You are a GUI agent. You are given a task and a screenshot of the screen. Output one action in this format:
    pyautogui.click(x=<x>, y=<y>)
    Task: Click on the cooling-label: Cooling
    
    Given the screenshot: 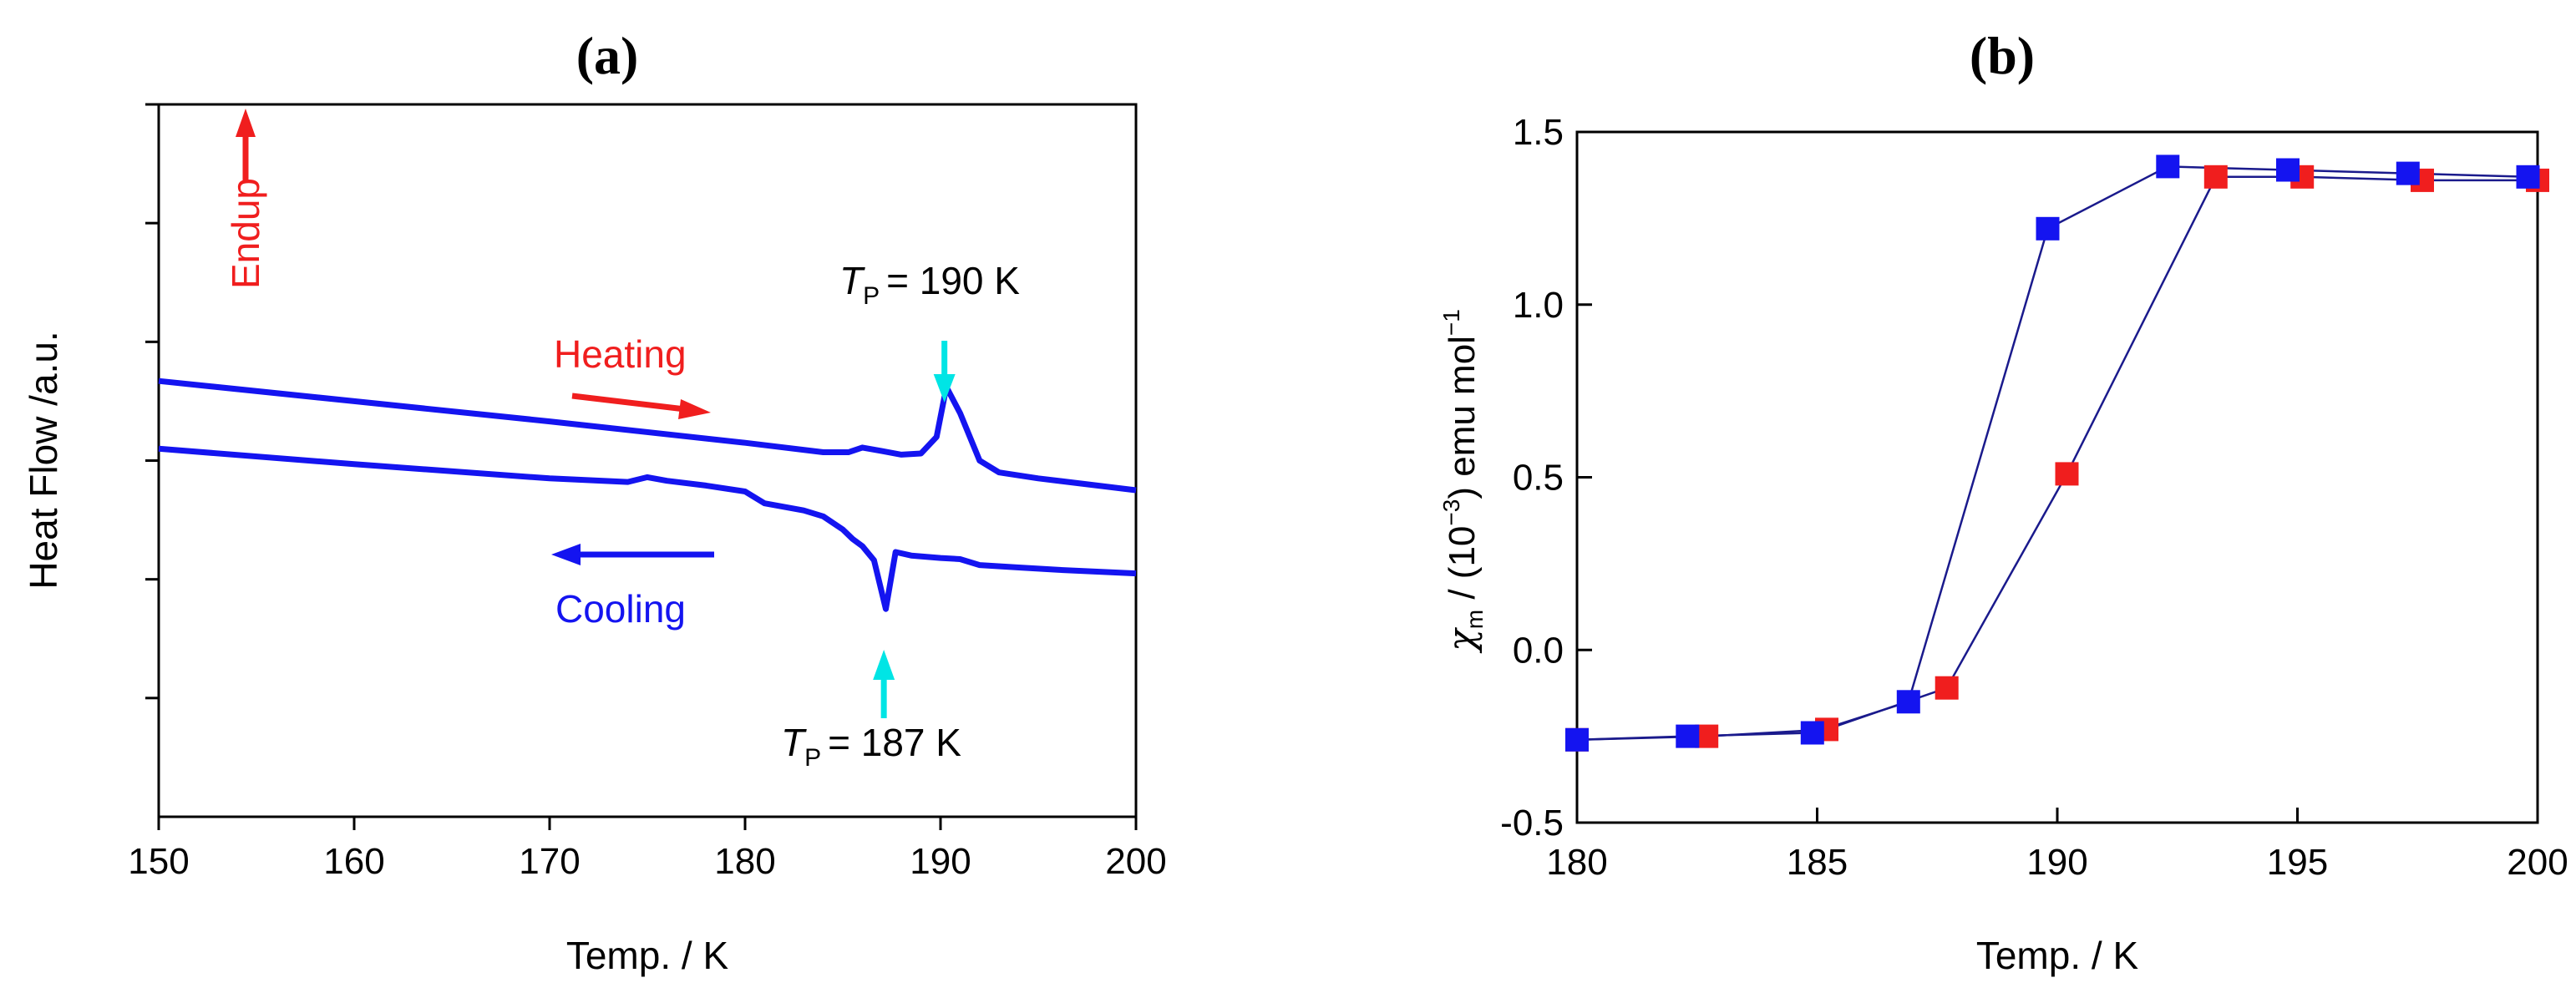 What is the action you would take?
    pyautogui.click(x=620, y=609)
    